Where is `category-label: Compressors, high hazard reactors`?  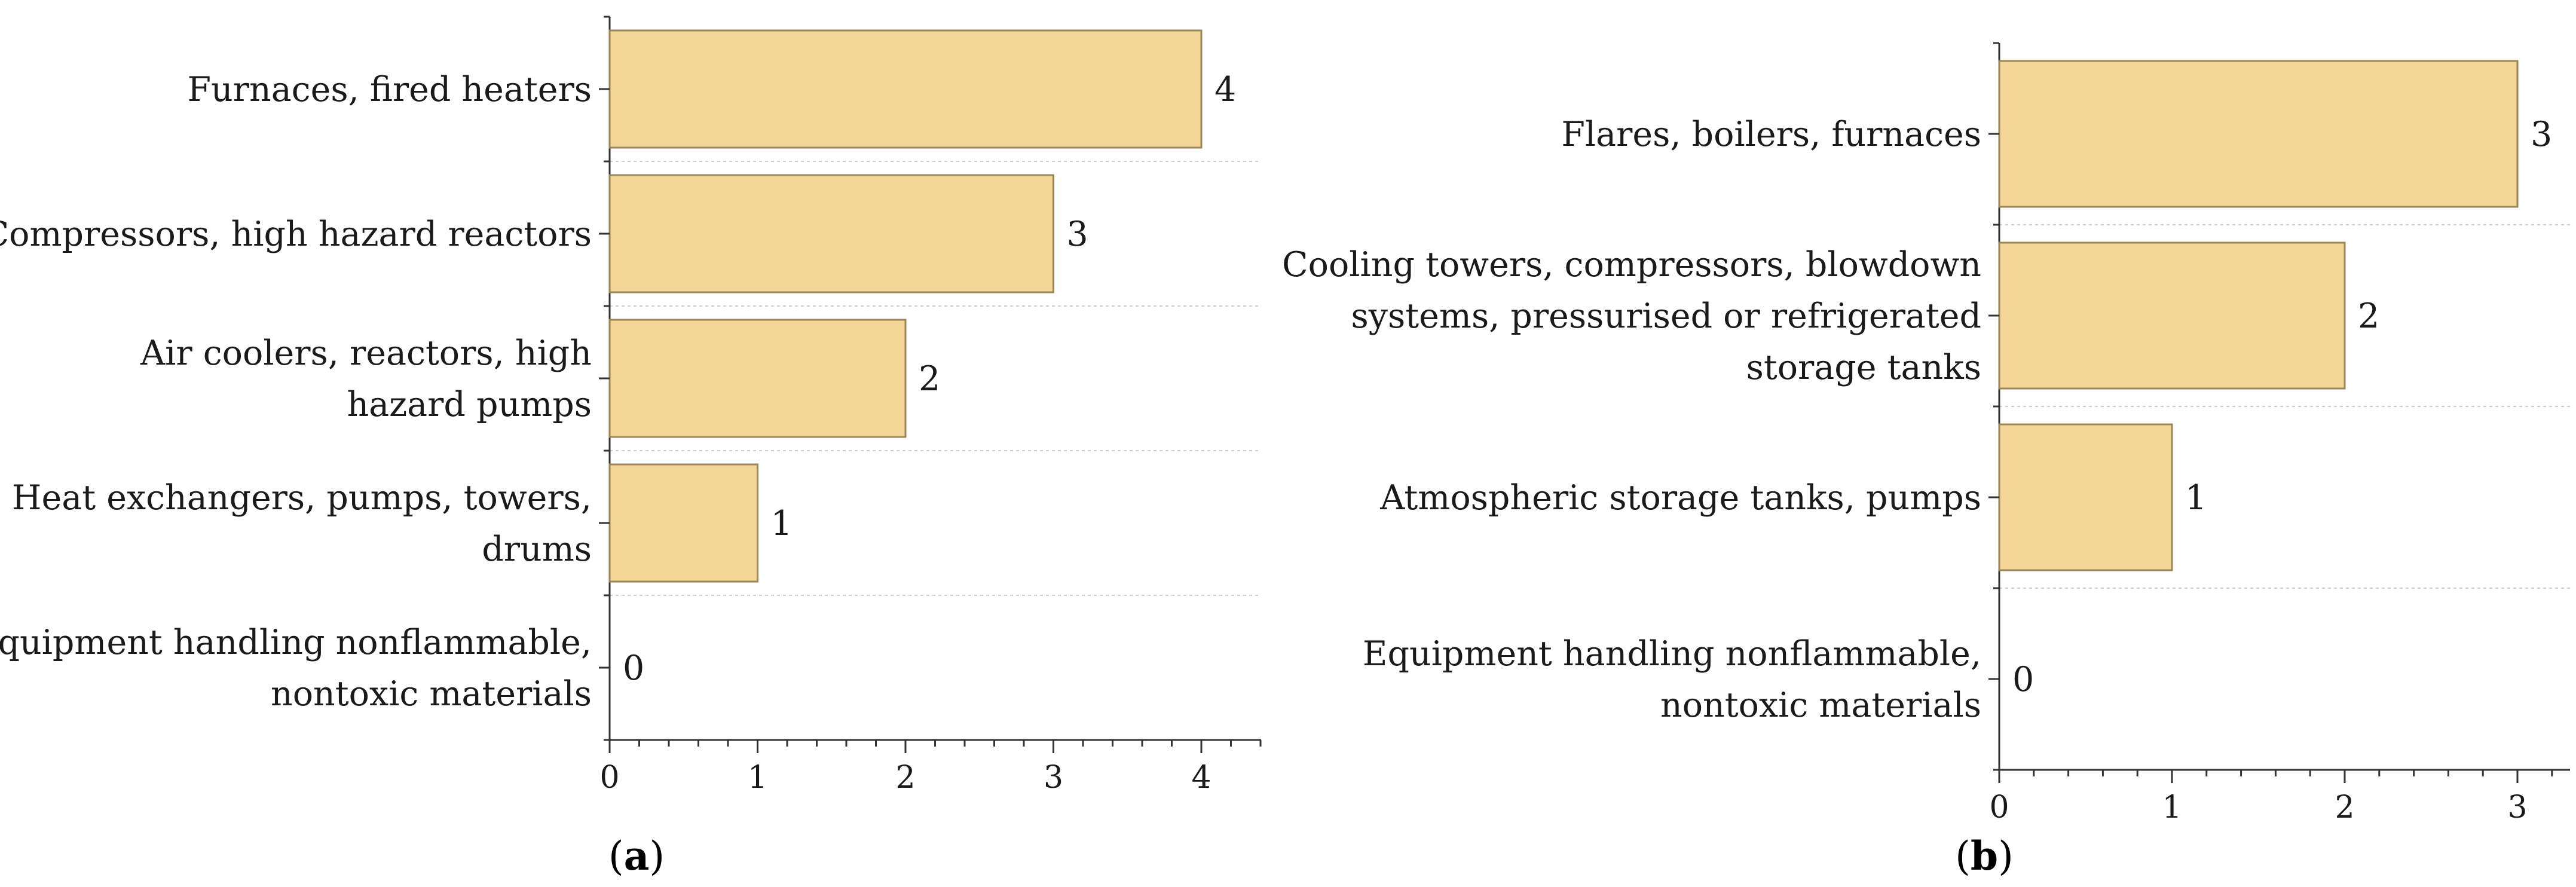 category-label: Compressors, high hazard reactors is located at coordinates (296, 234).